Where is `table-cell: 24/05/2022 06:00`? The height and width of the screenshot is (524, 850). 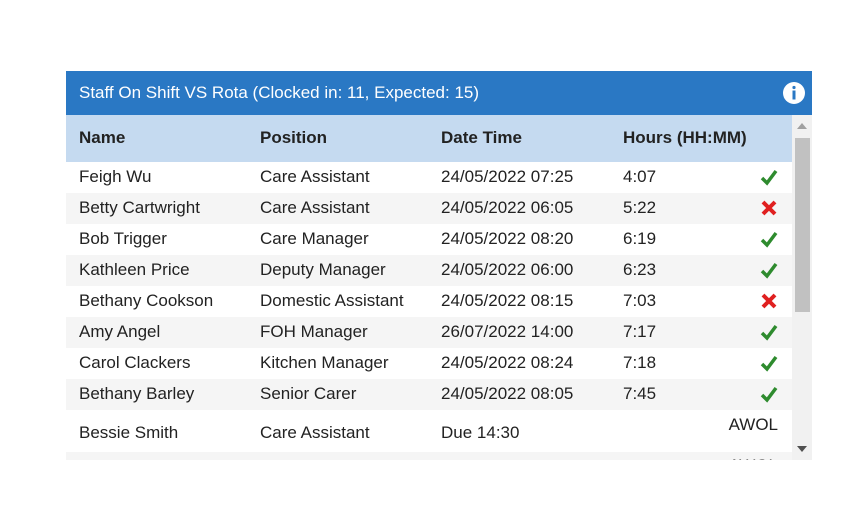 table-cell: 24/05/2022 06:00 is located at coordinates (507, 269).